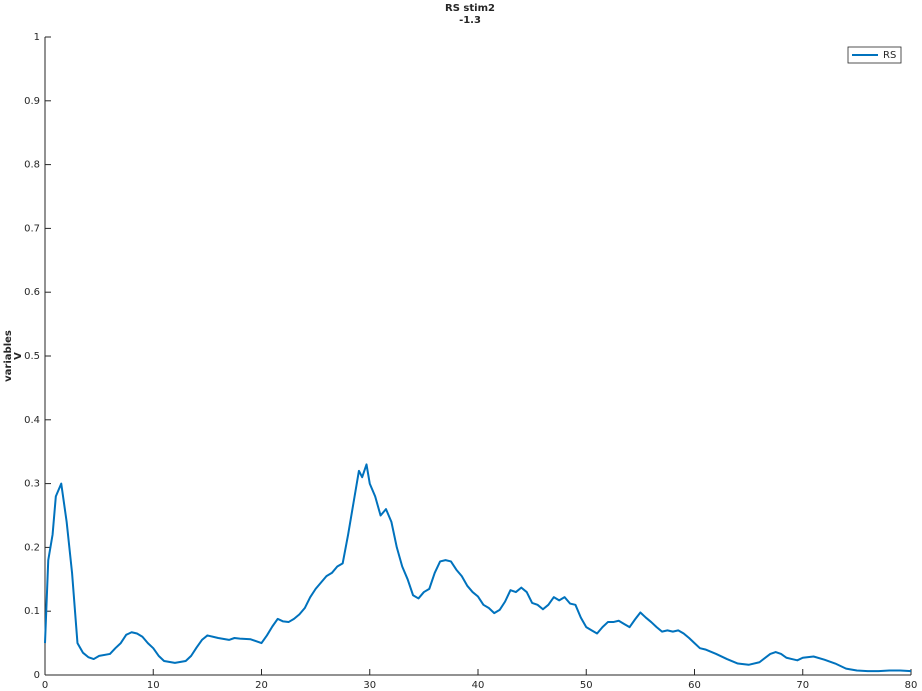  What do you see at coordinates (32, 292) in the screenshot?
I see `y-tick-label: 0.6` at bounding box center [32, 292].